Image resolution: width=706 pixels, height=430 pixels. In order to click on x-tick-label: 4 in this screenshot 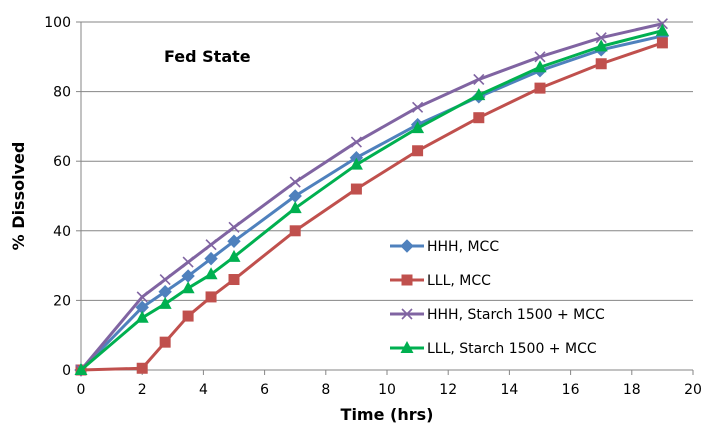, I will do `click(203, 390)`.